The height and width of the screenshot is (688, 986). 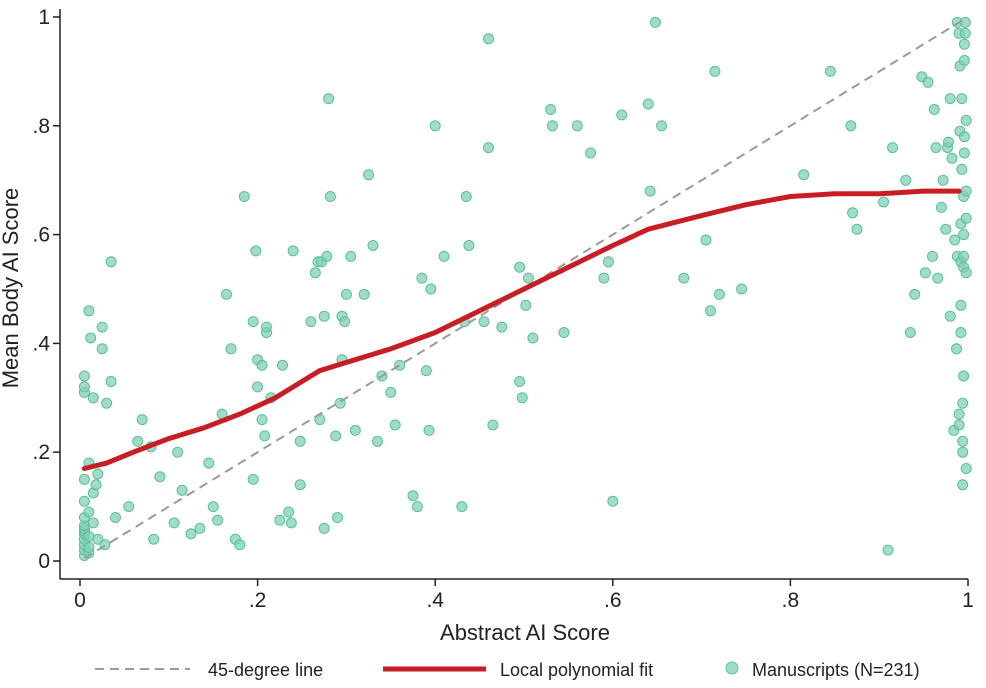 What do you see at coordinates (525, 632) in the screenshot?
I see `x-axis-title: Abstract AI Score` at bounding box center [525, 632].